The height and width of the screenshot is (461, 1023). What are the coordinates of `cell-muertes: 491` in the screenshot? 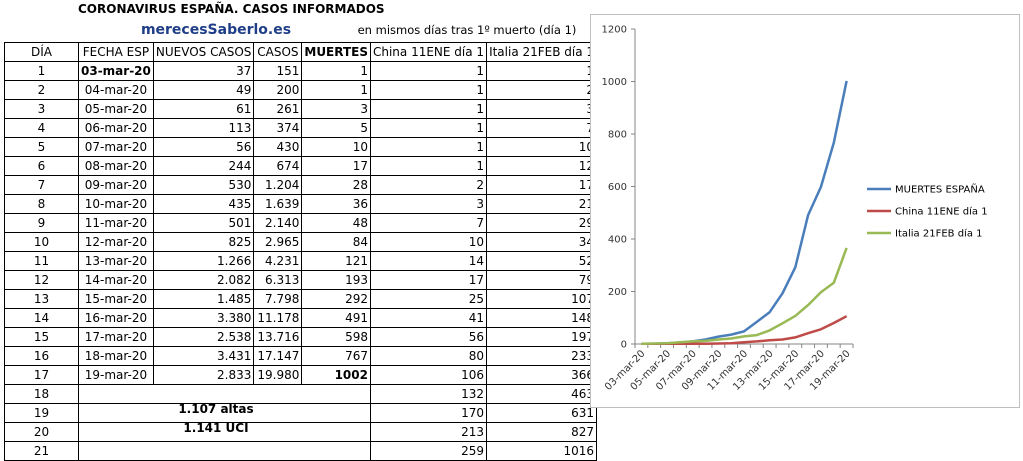 It's located at (336, 318).